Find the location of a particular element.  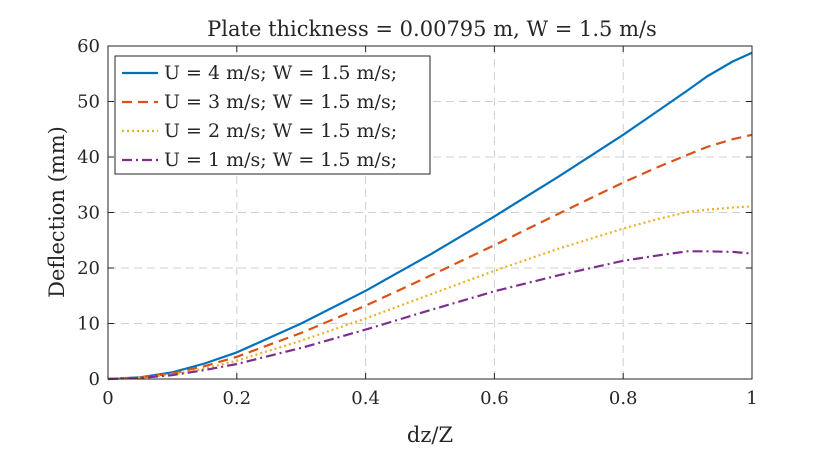

x-tick-label: 0.2 is located at coordinates (236, 398).